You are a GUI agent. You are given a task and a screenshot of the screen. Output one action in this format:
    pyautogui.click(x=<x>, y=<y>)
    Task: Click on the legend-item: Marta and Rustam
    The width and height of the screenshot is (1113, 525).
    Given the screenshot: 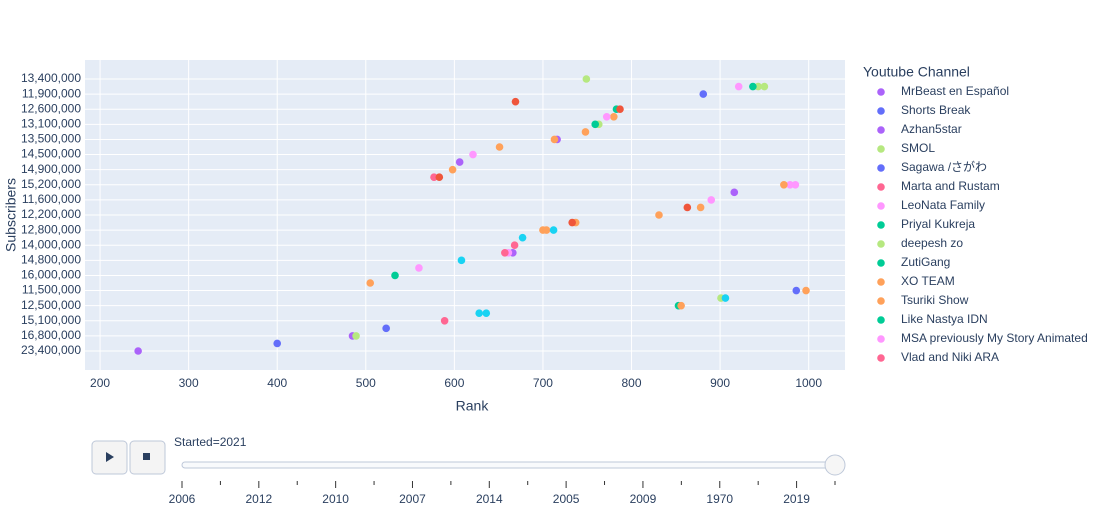 What is the action you would take?
    pyautogui.click(x=938, y=186)
    